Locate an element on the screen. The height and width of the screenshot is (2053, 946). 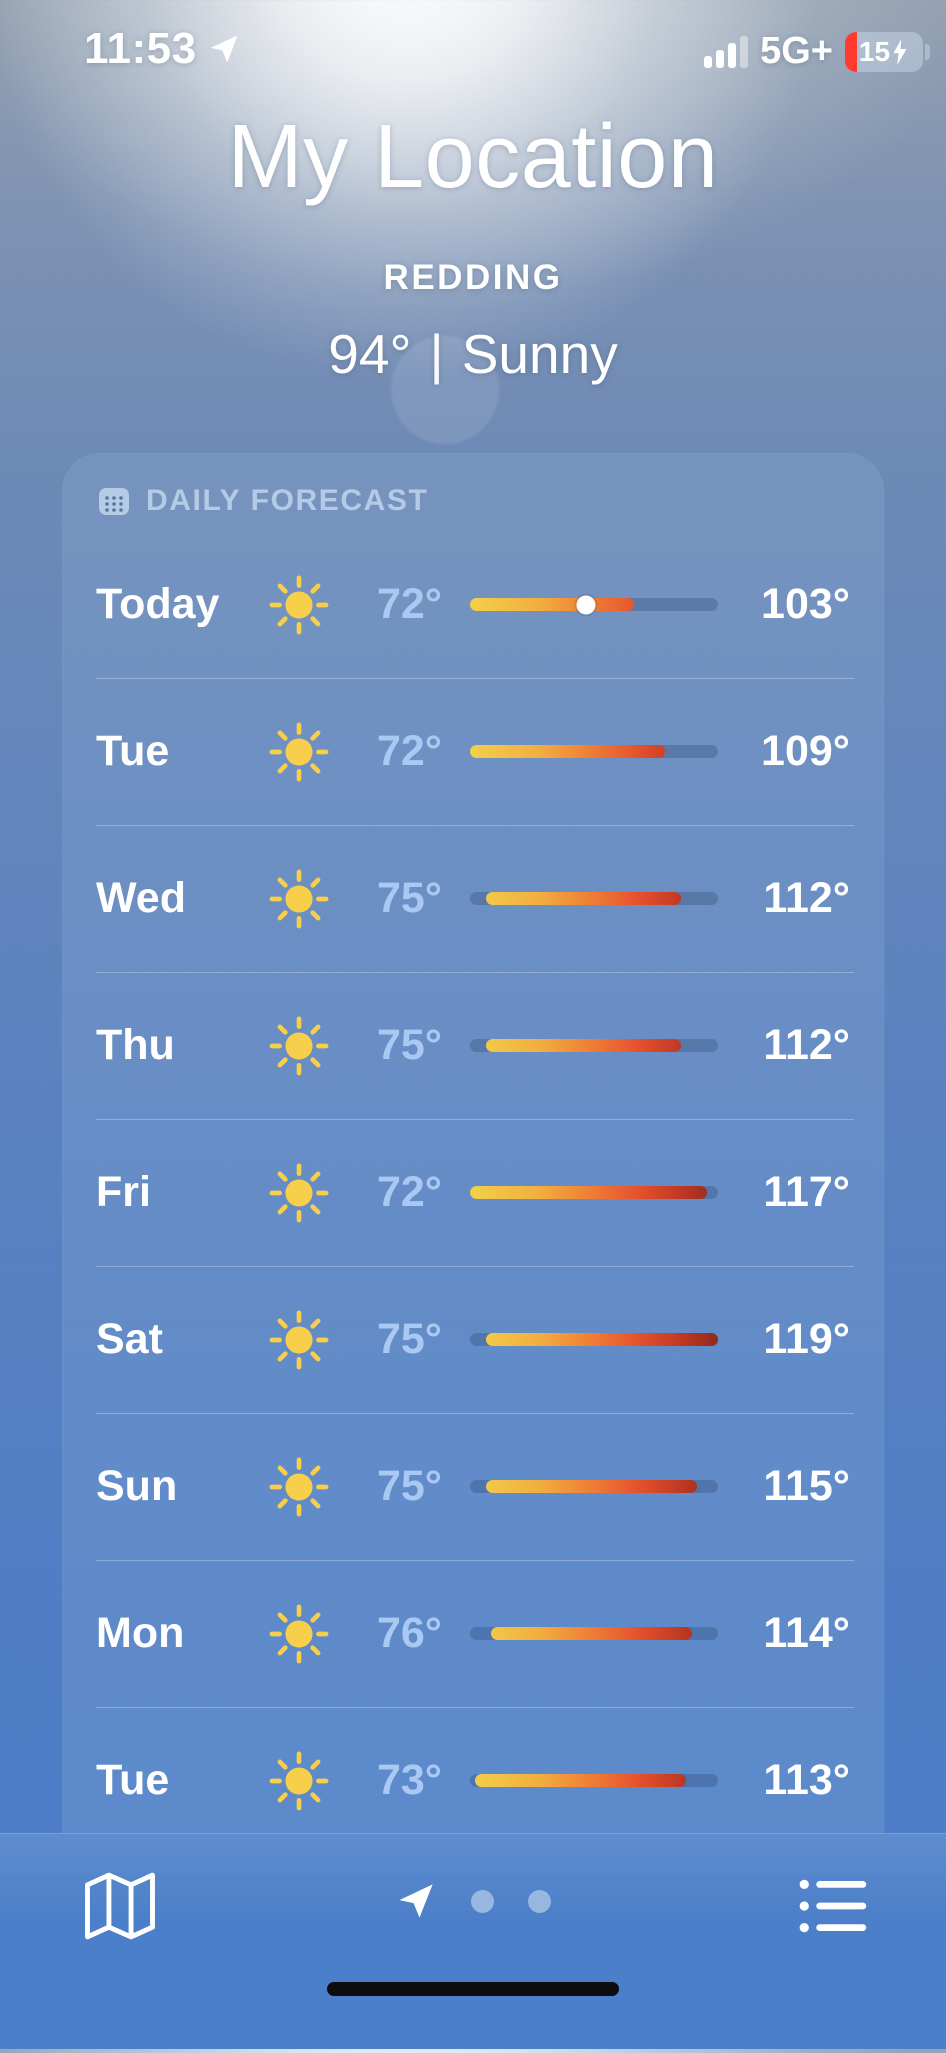
forecast-row: Mon 76° 114° is located at coordinates (473, 1633).